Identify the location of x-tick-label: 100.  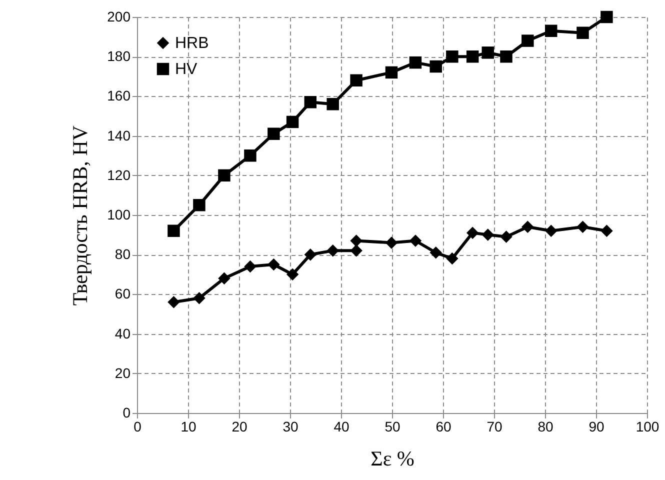
(648, 426).